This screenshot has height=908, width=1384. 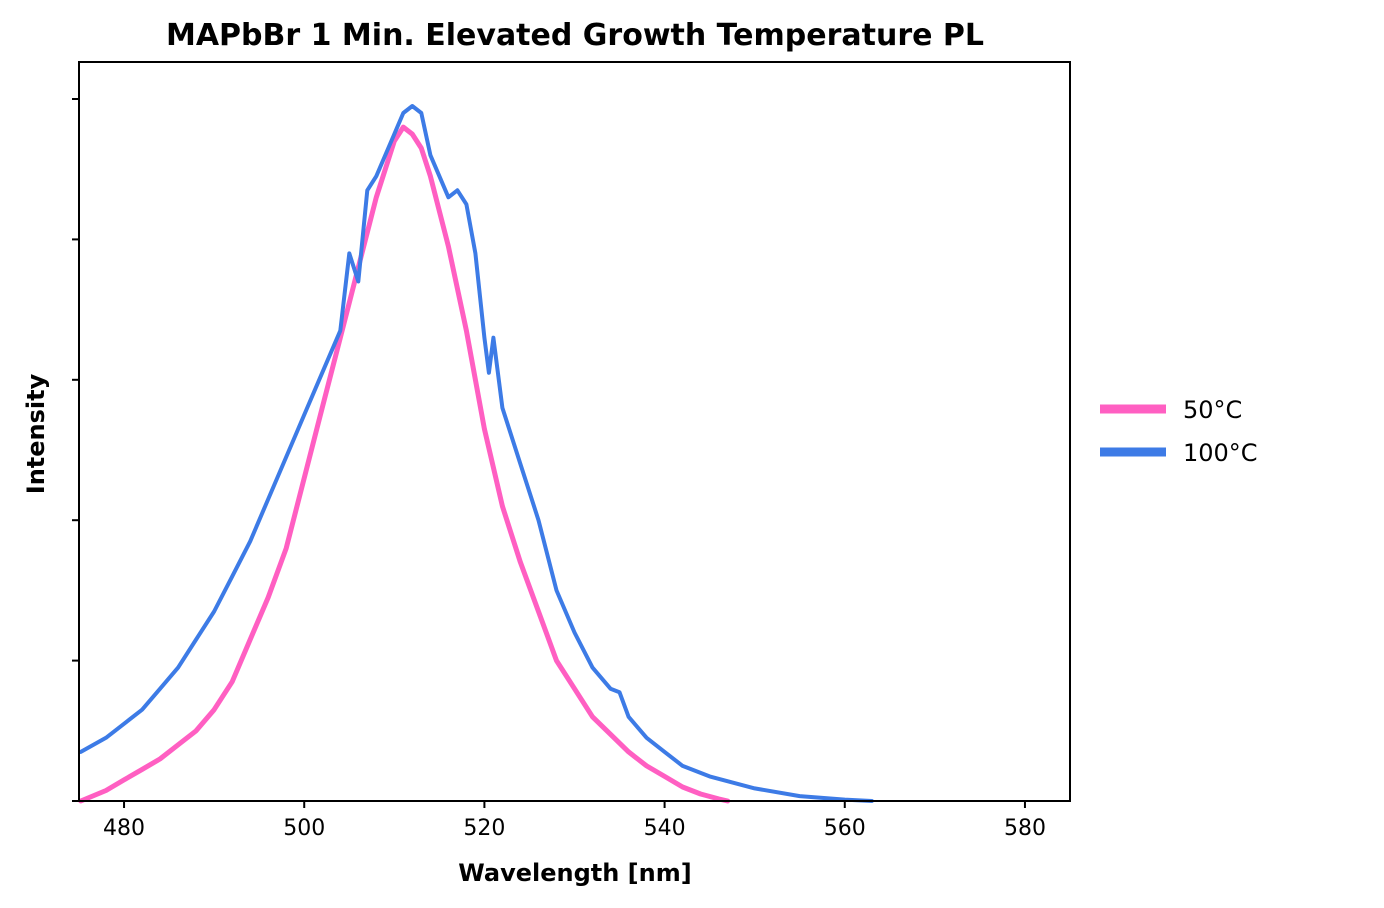 I want to click on x-tick-label: 520, so click(x=484, y=828).